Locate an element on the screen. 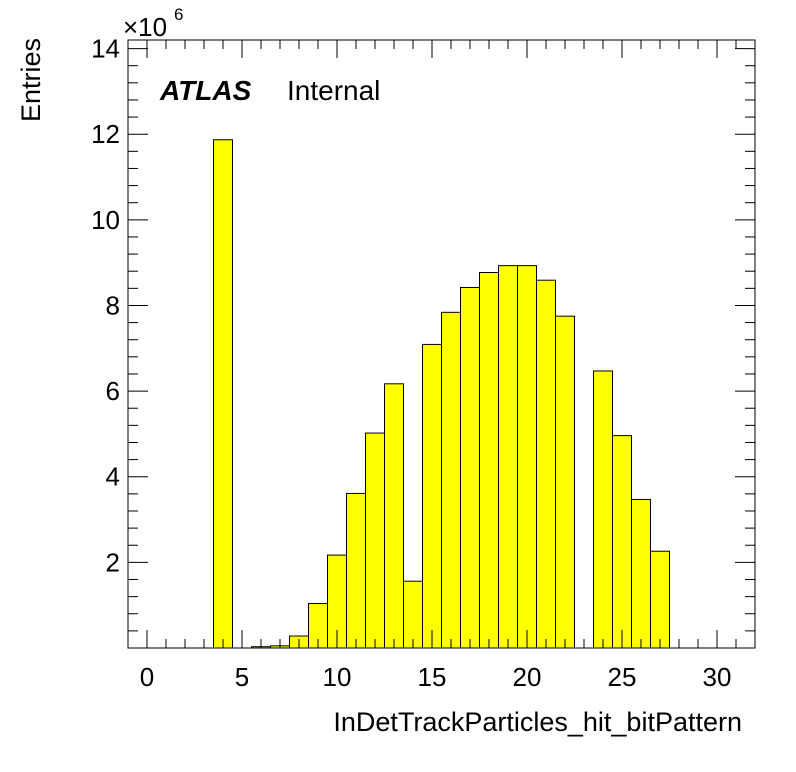  y-tick-label: 10 is located at coordinates (105, 220).